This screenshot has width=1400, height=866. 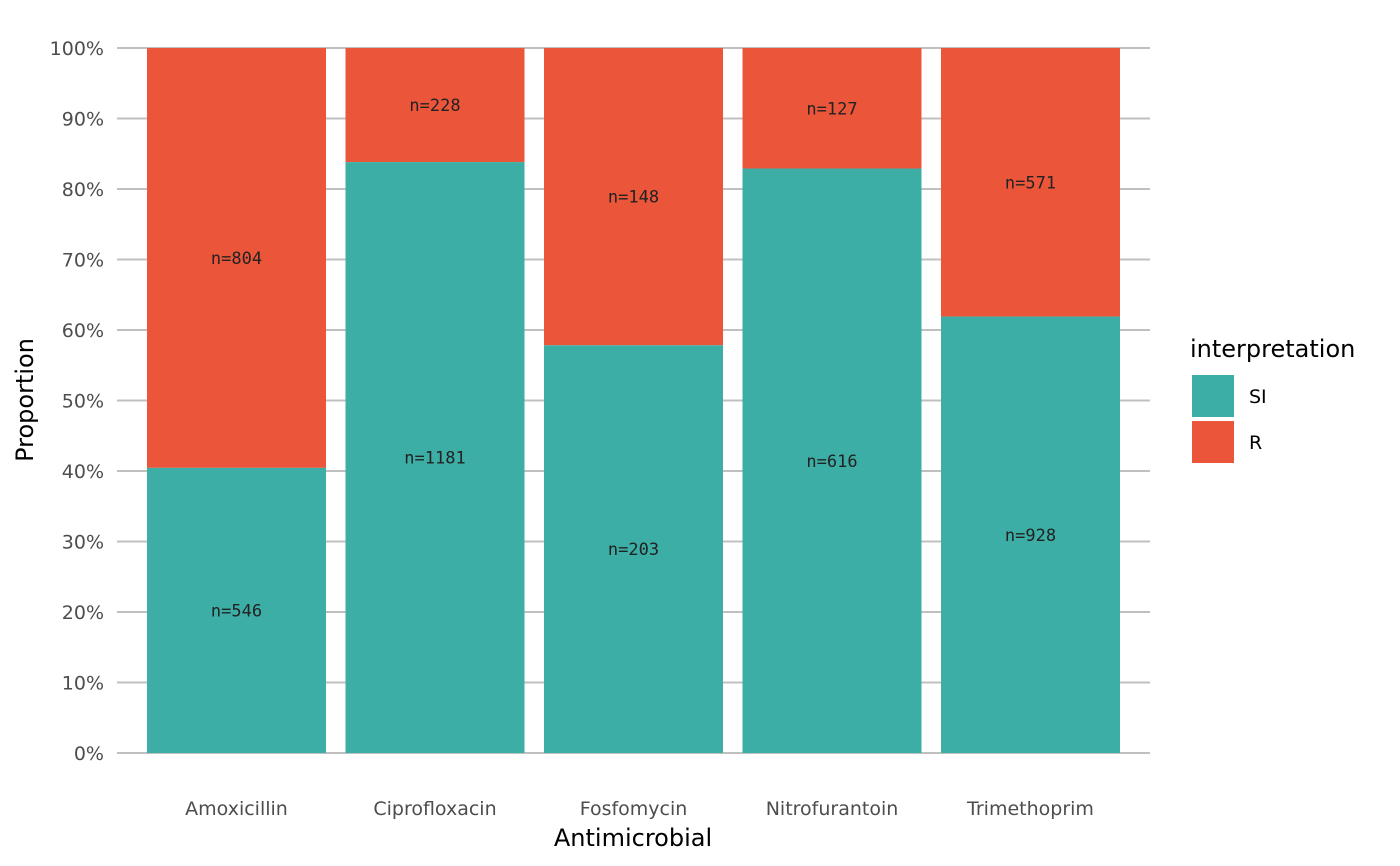 I want to click on legend-items: SI R, so click(x=1229, y=419).